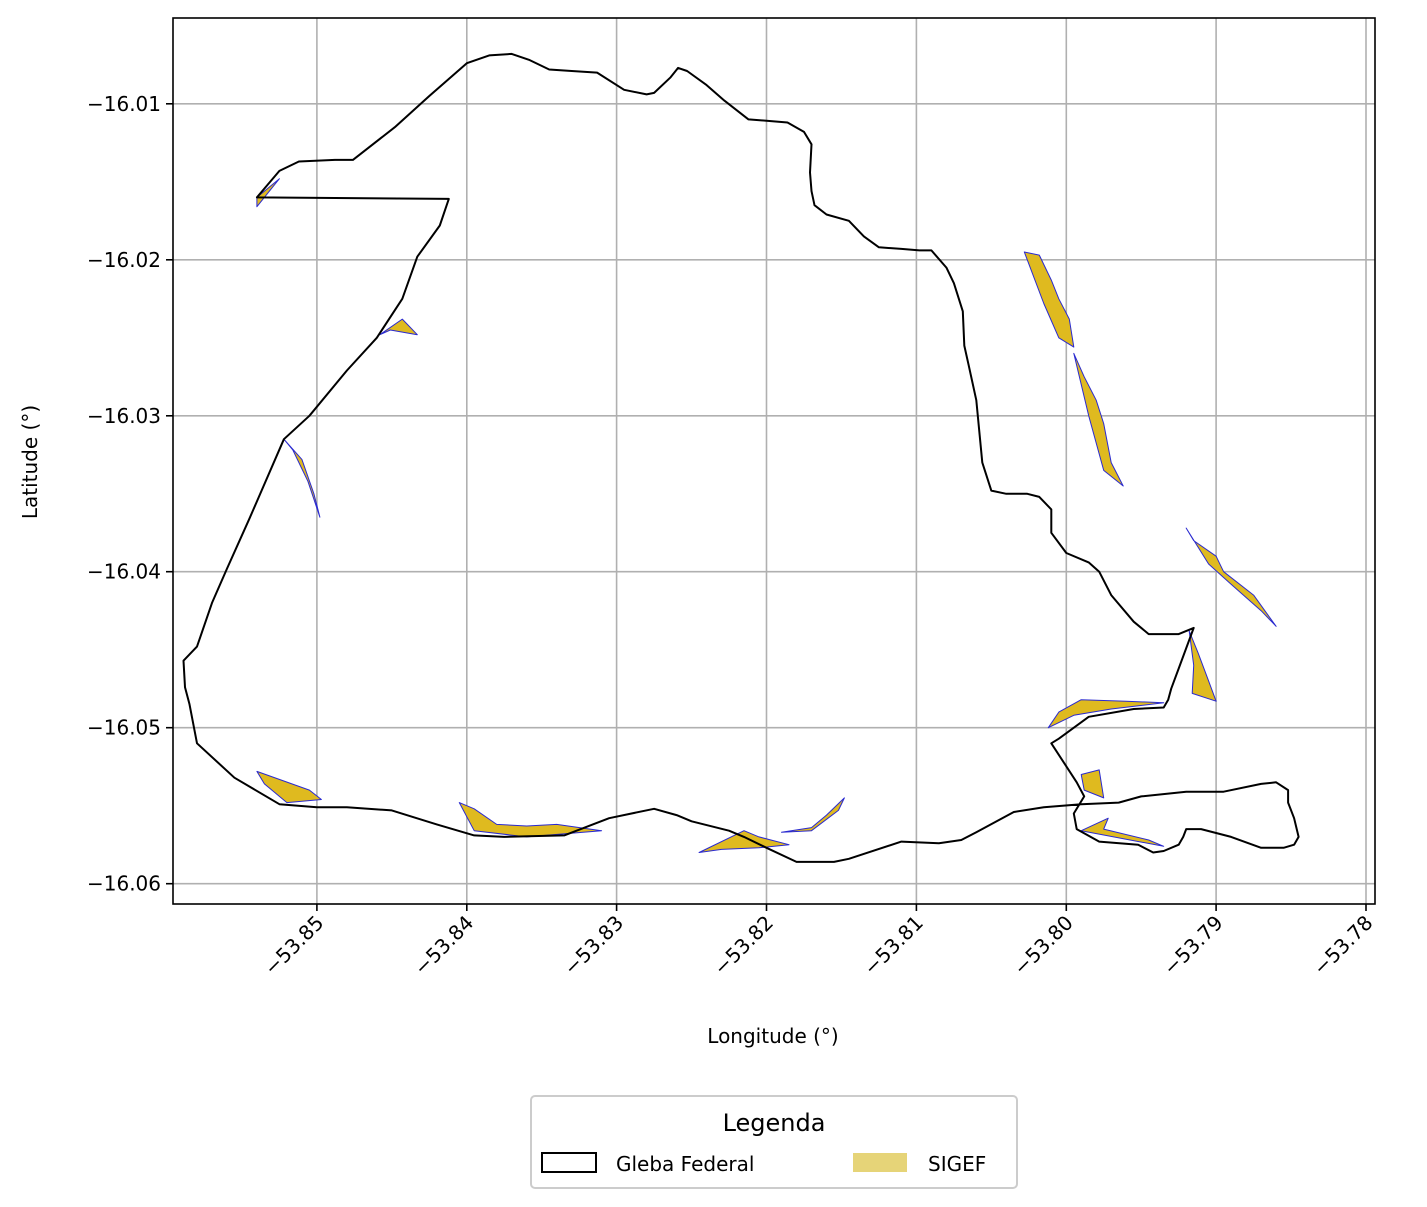 The height and width of the screenshot is (1207, 1427). I want to click on y-tick-label: −16.01, so click(124, 104).